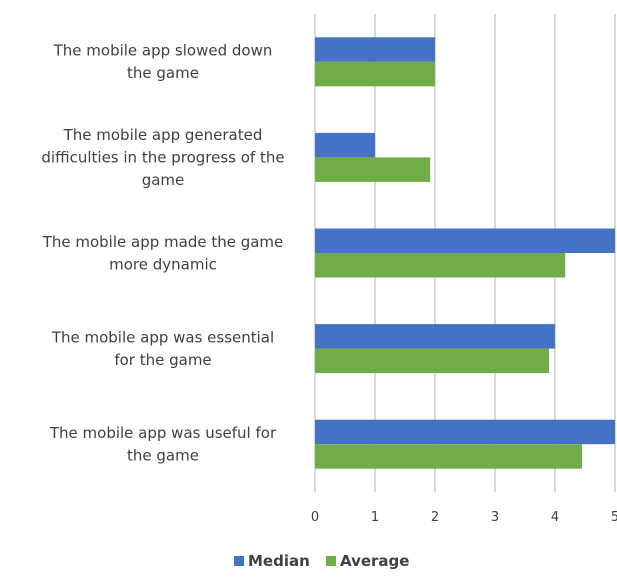  Describe the element at coordinates (555, 517) in the screenshot. I see `x-tick-label: 4` at that location.